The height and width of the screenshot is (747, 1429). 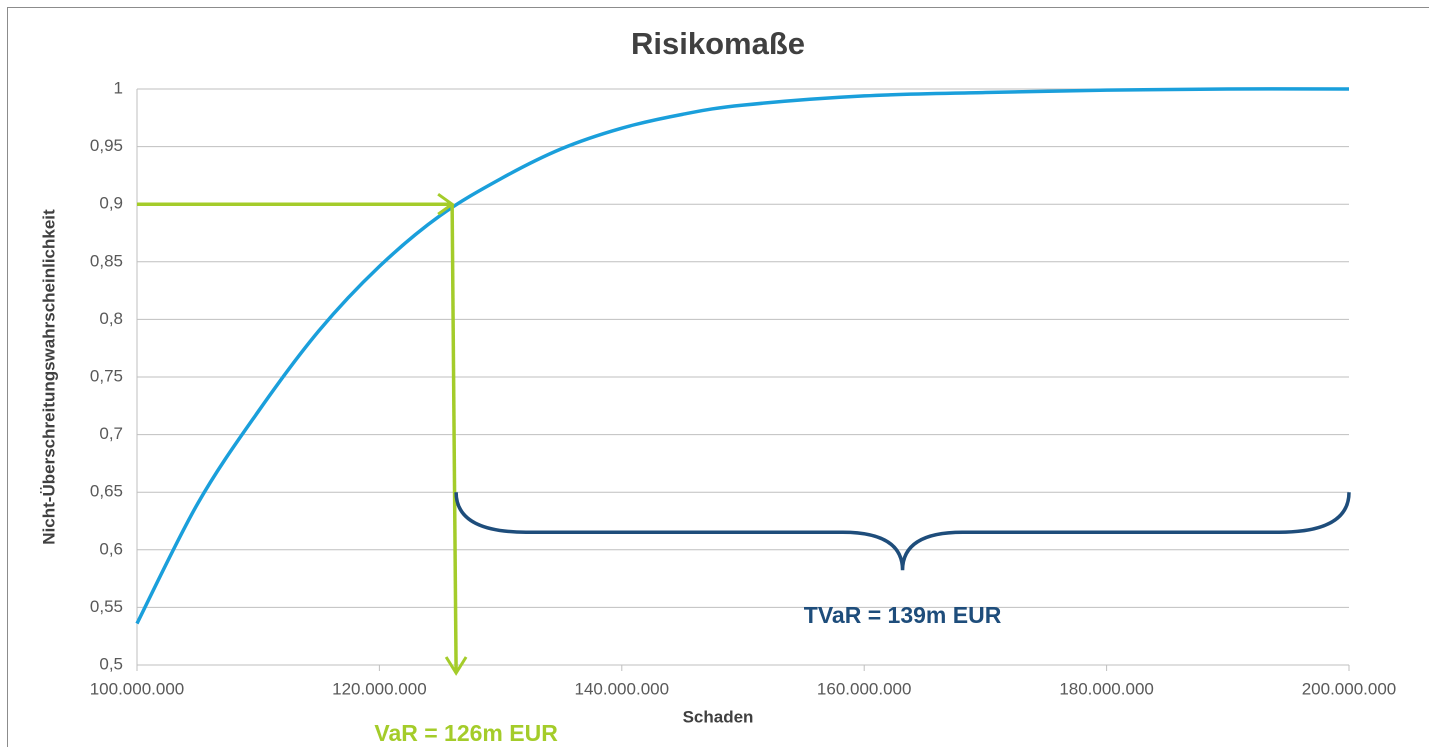 What do you see at coordinates (379, 688) in the screenshot?
I see `x-tick-label: 120.000.000` at bounding box center [379, 688].